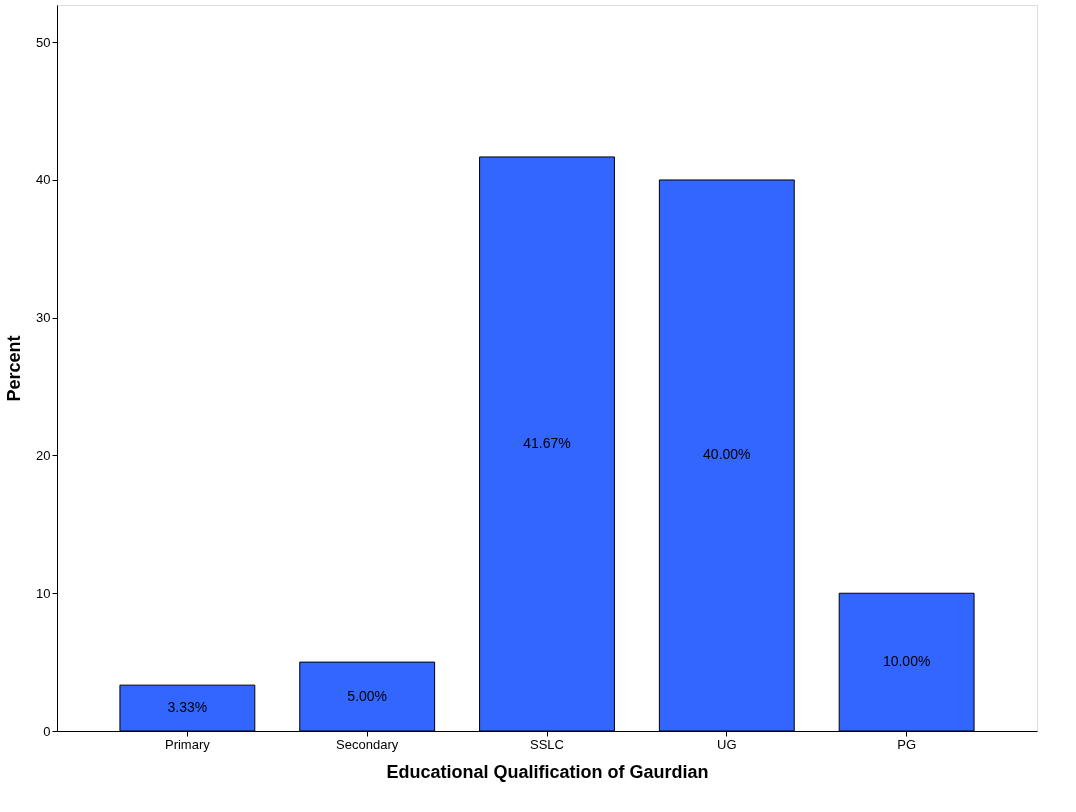 Image resolution: width=1076 pixels, height=812 pixels. I want to click on y-tick-label: 40, so click(43, 180).